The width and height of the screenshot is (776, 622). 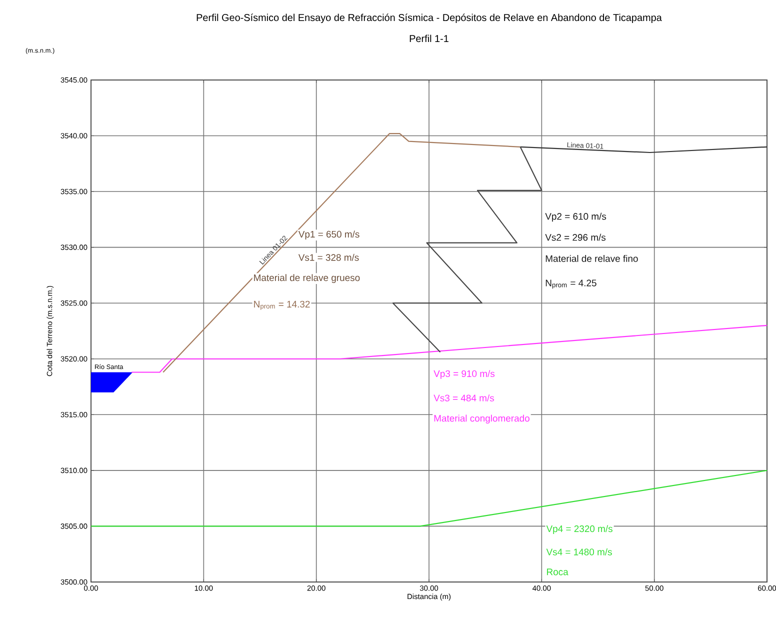 I want to click on annotation: Vs3 = 484 m/s, so click(x=464, y=398).